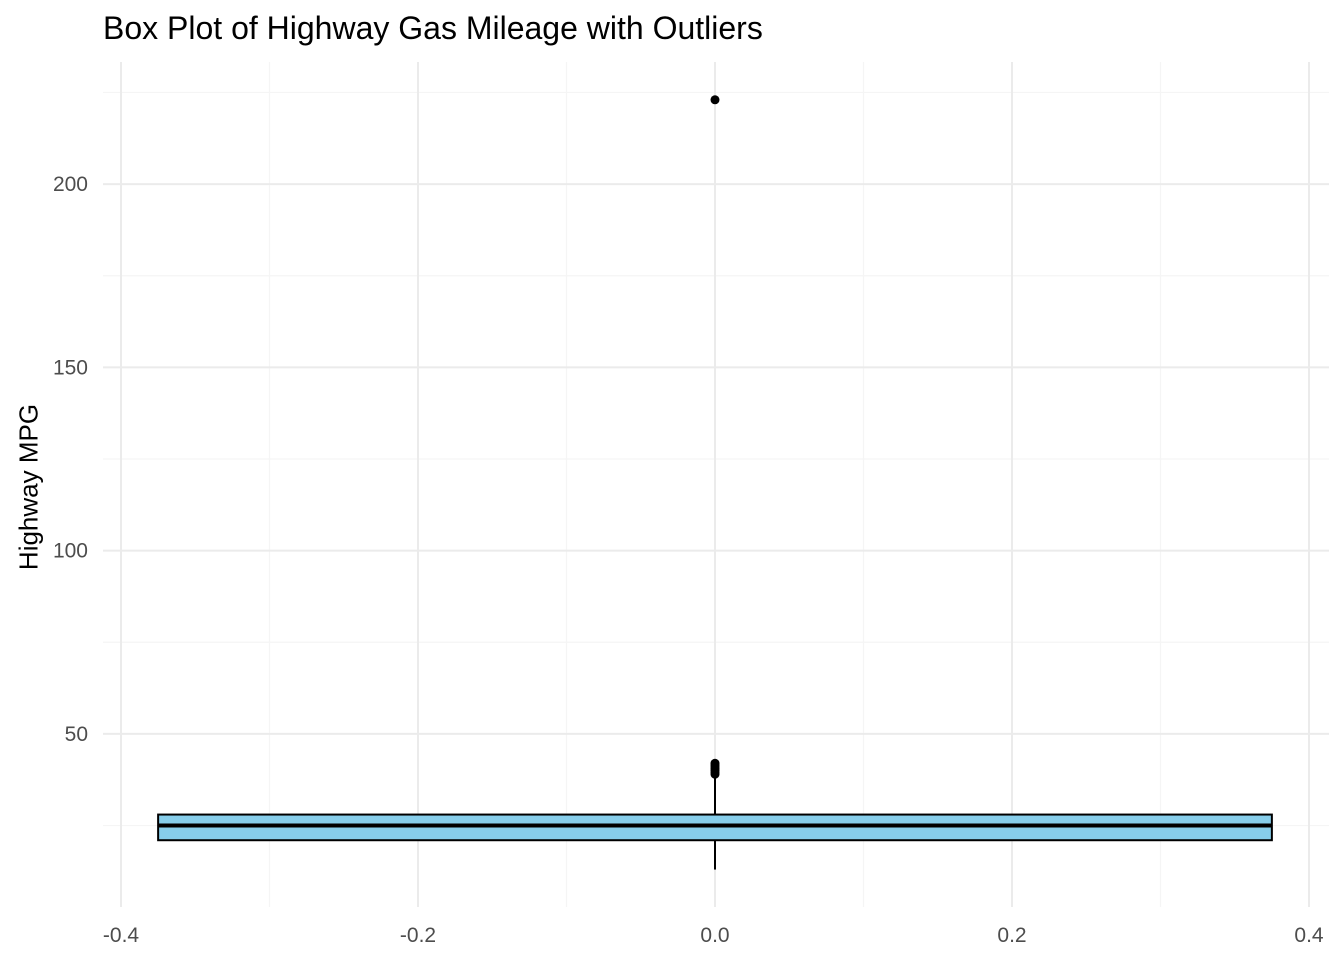 The height and width of the screenshot is (960, 1344). What do you see at coordinates (70, 551) in the screenshot?
I see `y-tick-label: 100` at bounding box center [70, 551].